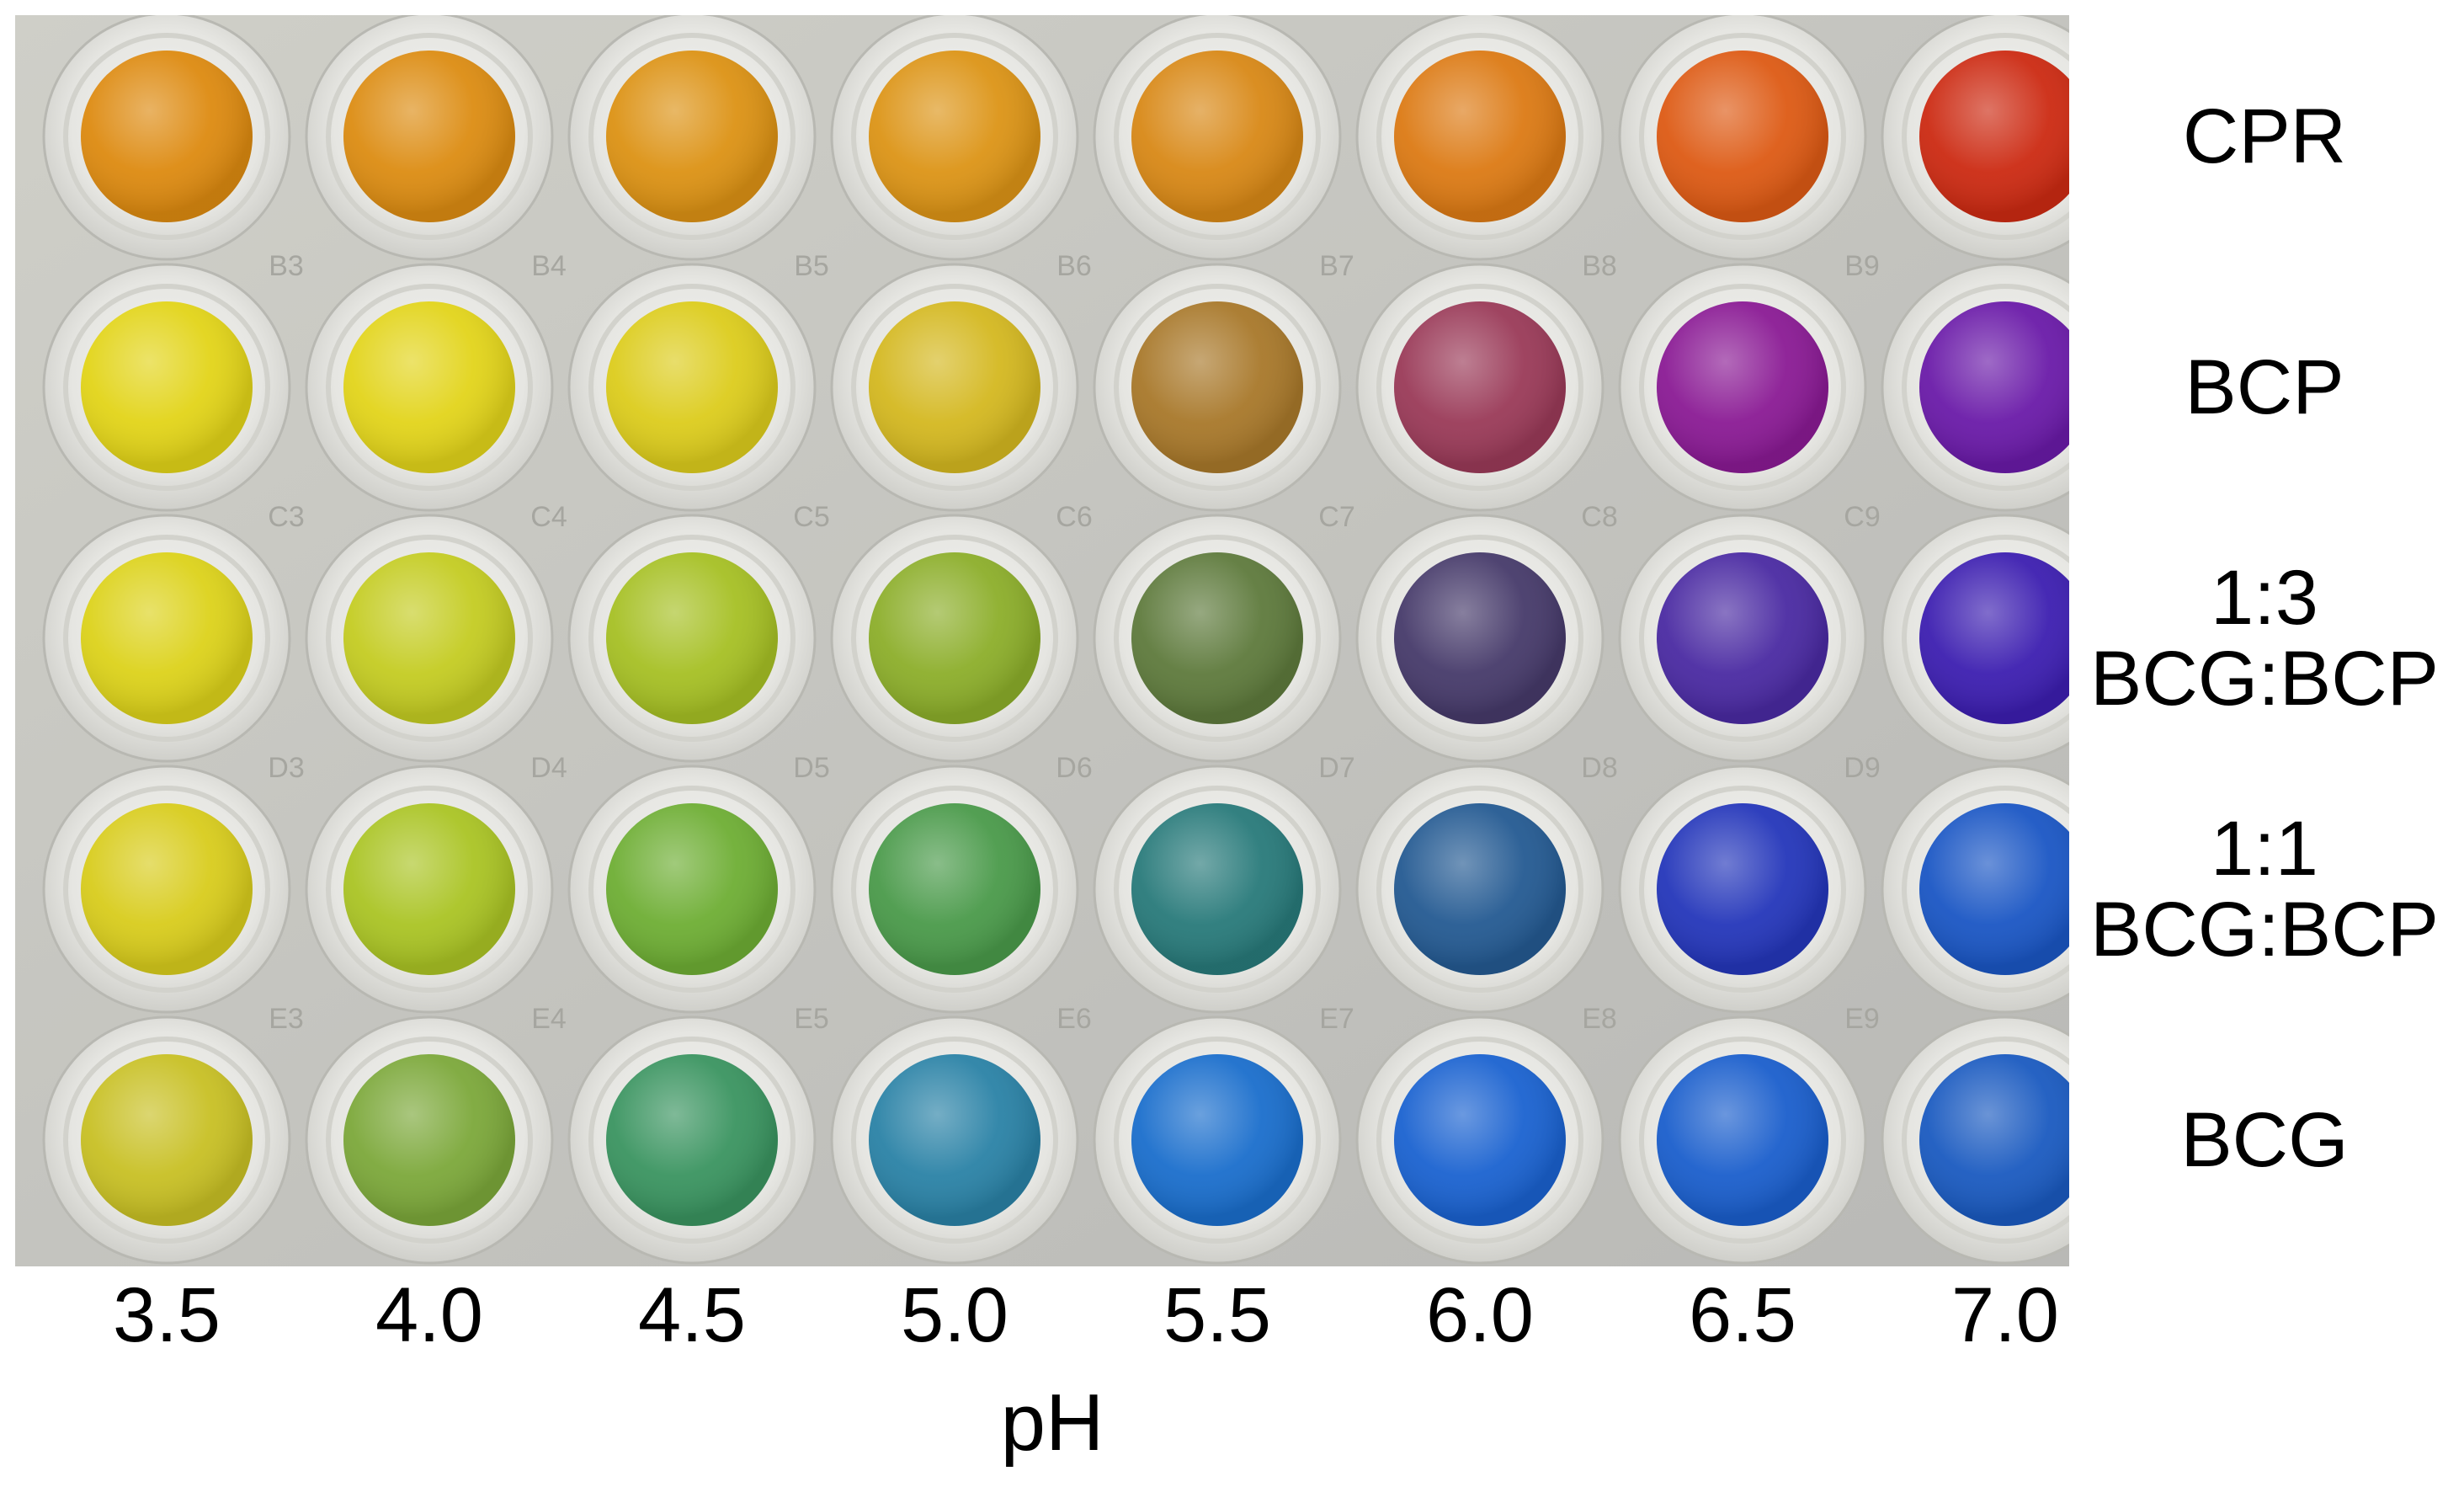  Describe the element at coordinates (1052, 1423) in the screenshot. I see `x-axis-label: pH` at that location.